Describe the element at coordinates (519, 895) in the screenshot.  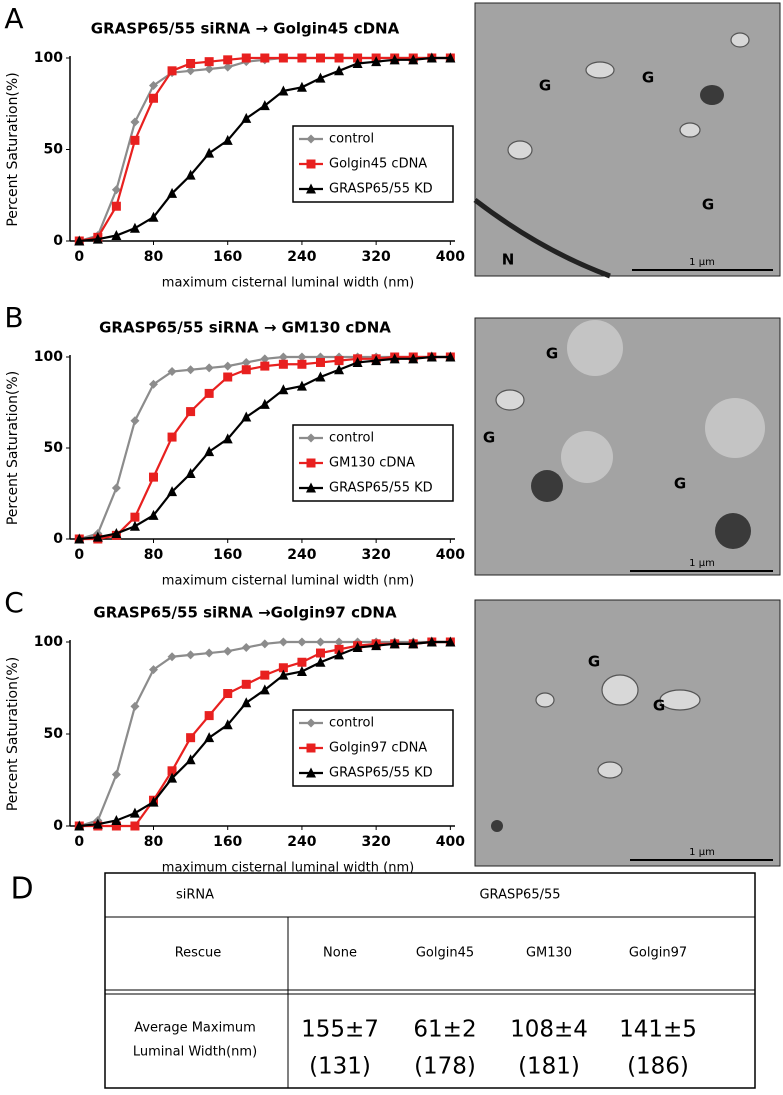
I see `table-cell: GRASP65/55` at that location.